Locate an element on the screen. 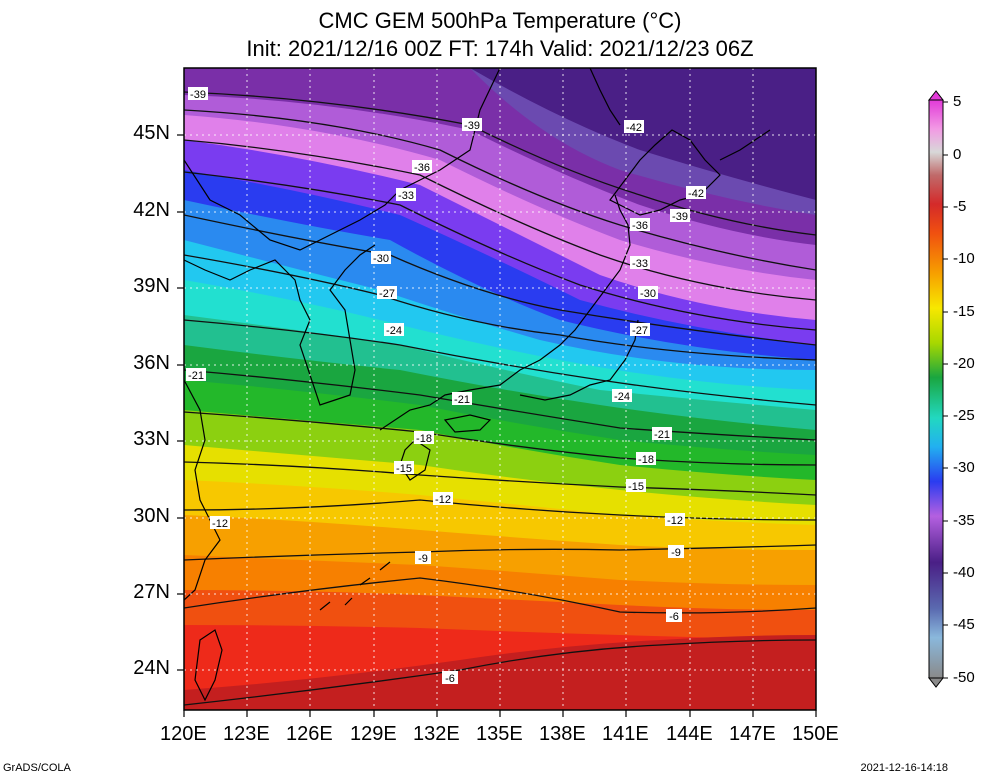 The width and height of the screenshot is (1000, 779). colorbar-label: 0 is located at coordinates (957, 154).